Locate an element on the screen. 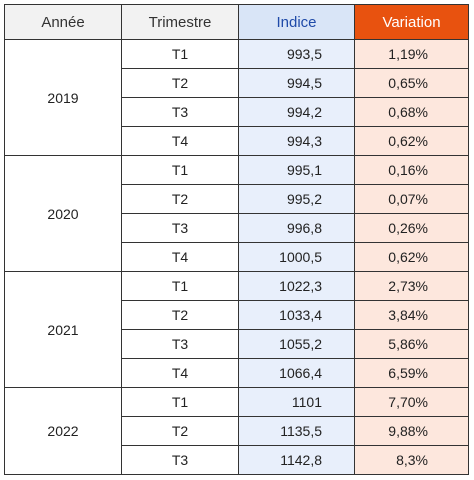  variation-cell: 6,59% is located at coordinates (411, 373).